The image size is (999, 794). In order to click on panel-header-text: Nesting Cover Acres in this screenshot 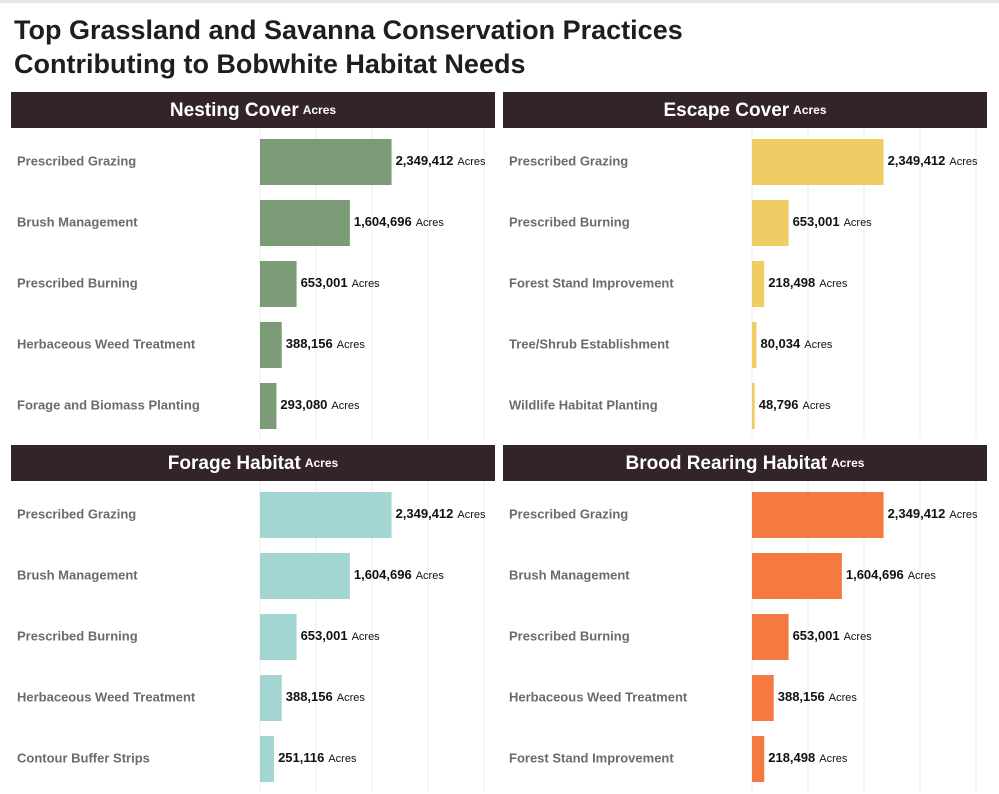, I will do `click(253, 110)`.